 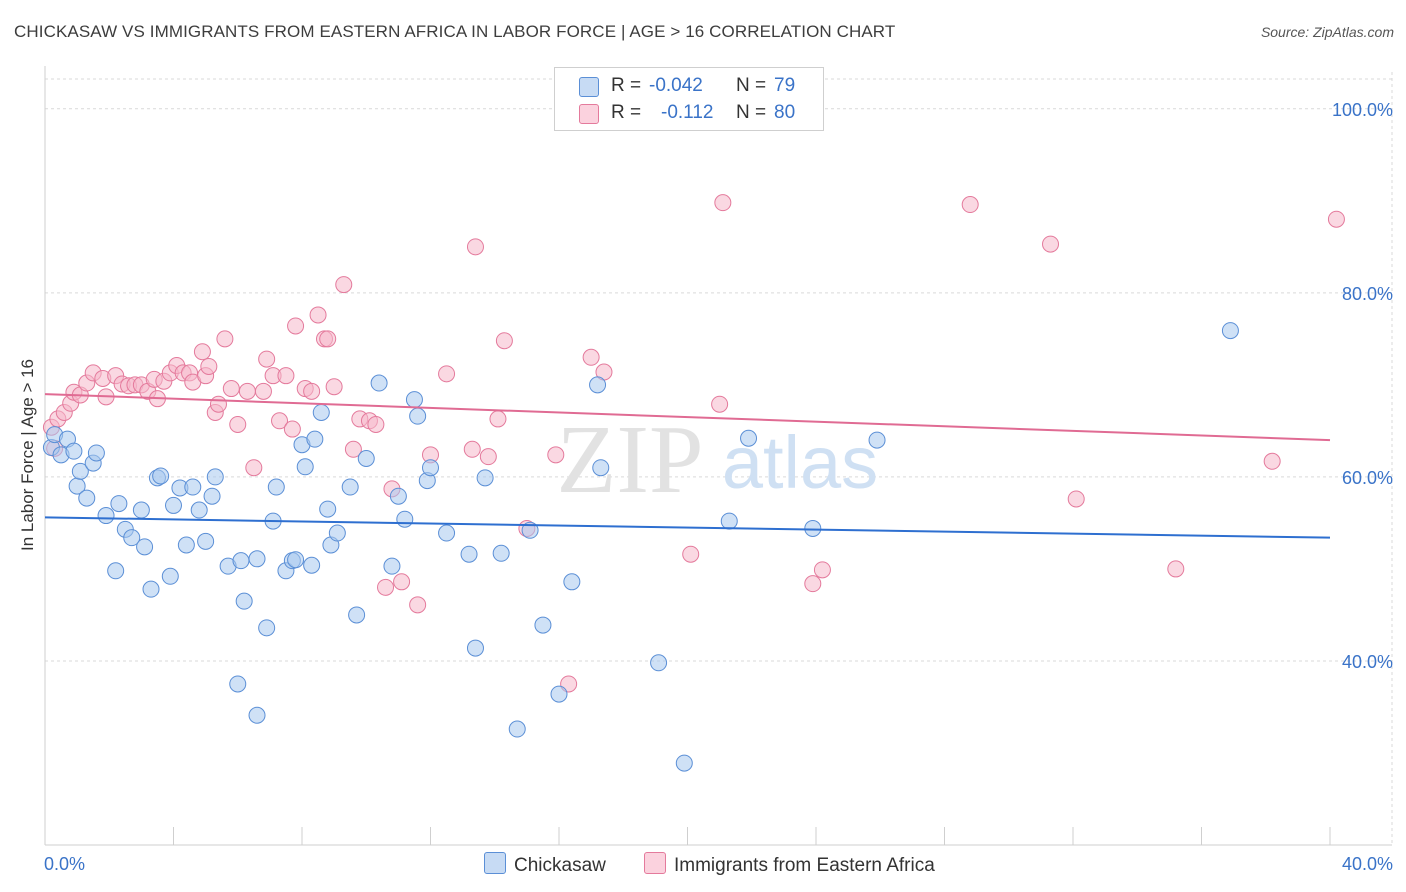 I want to click on immigrants-trend-line, so click(x=687, y=417).